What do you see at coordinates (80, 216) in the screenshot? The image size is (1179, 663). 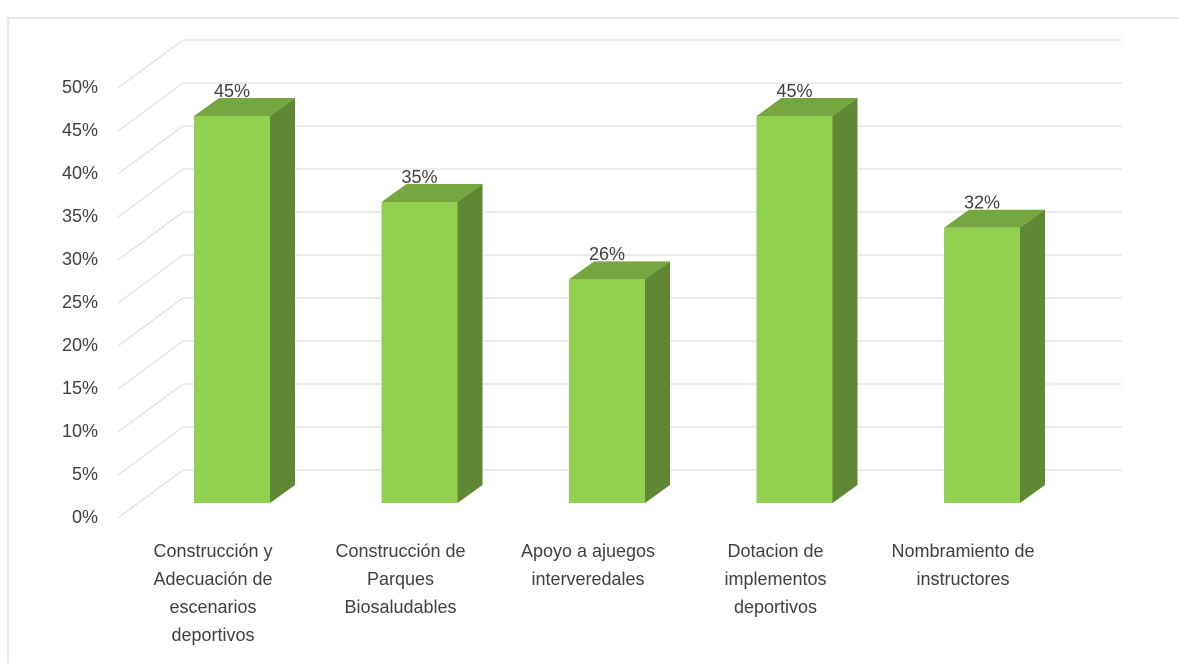 I see `y-tick-label: 35%` at bounding box center [80, 216].